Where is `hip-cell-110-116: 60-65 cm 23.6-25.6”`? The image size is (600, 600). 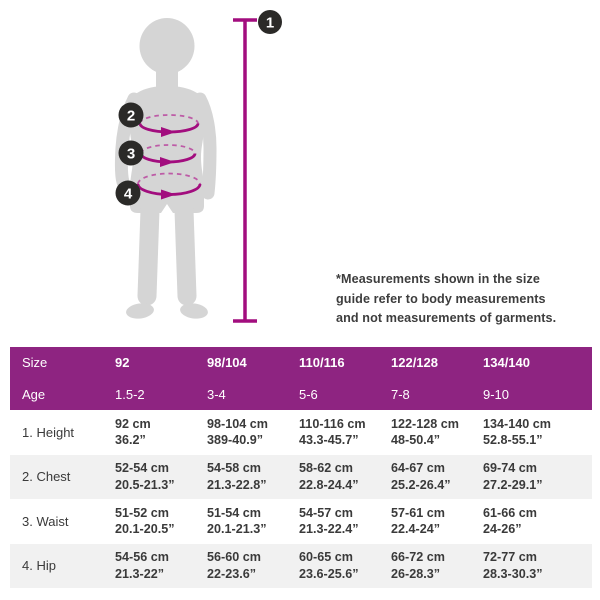
hip-cell-110-116: 60-65 cm 23.6-25.6” is located at coordinates (329, 565).